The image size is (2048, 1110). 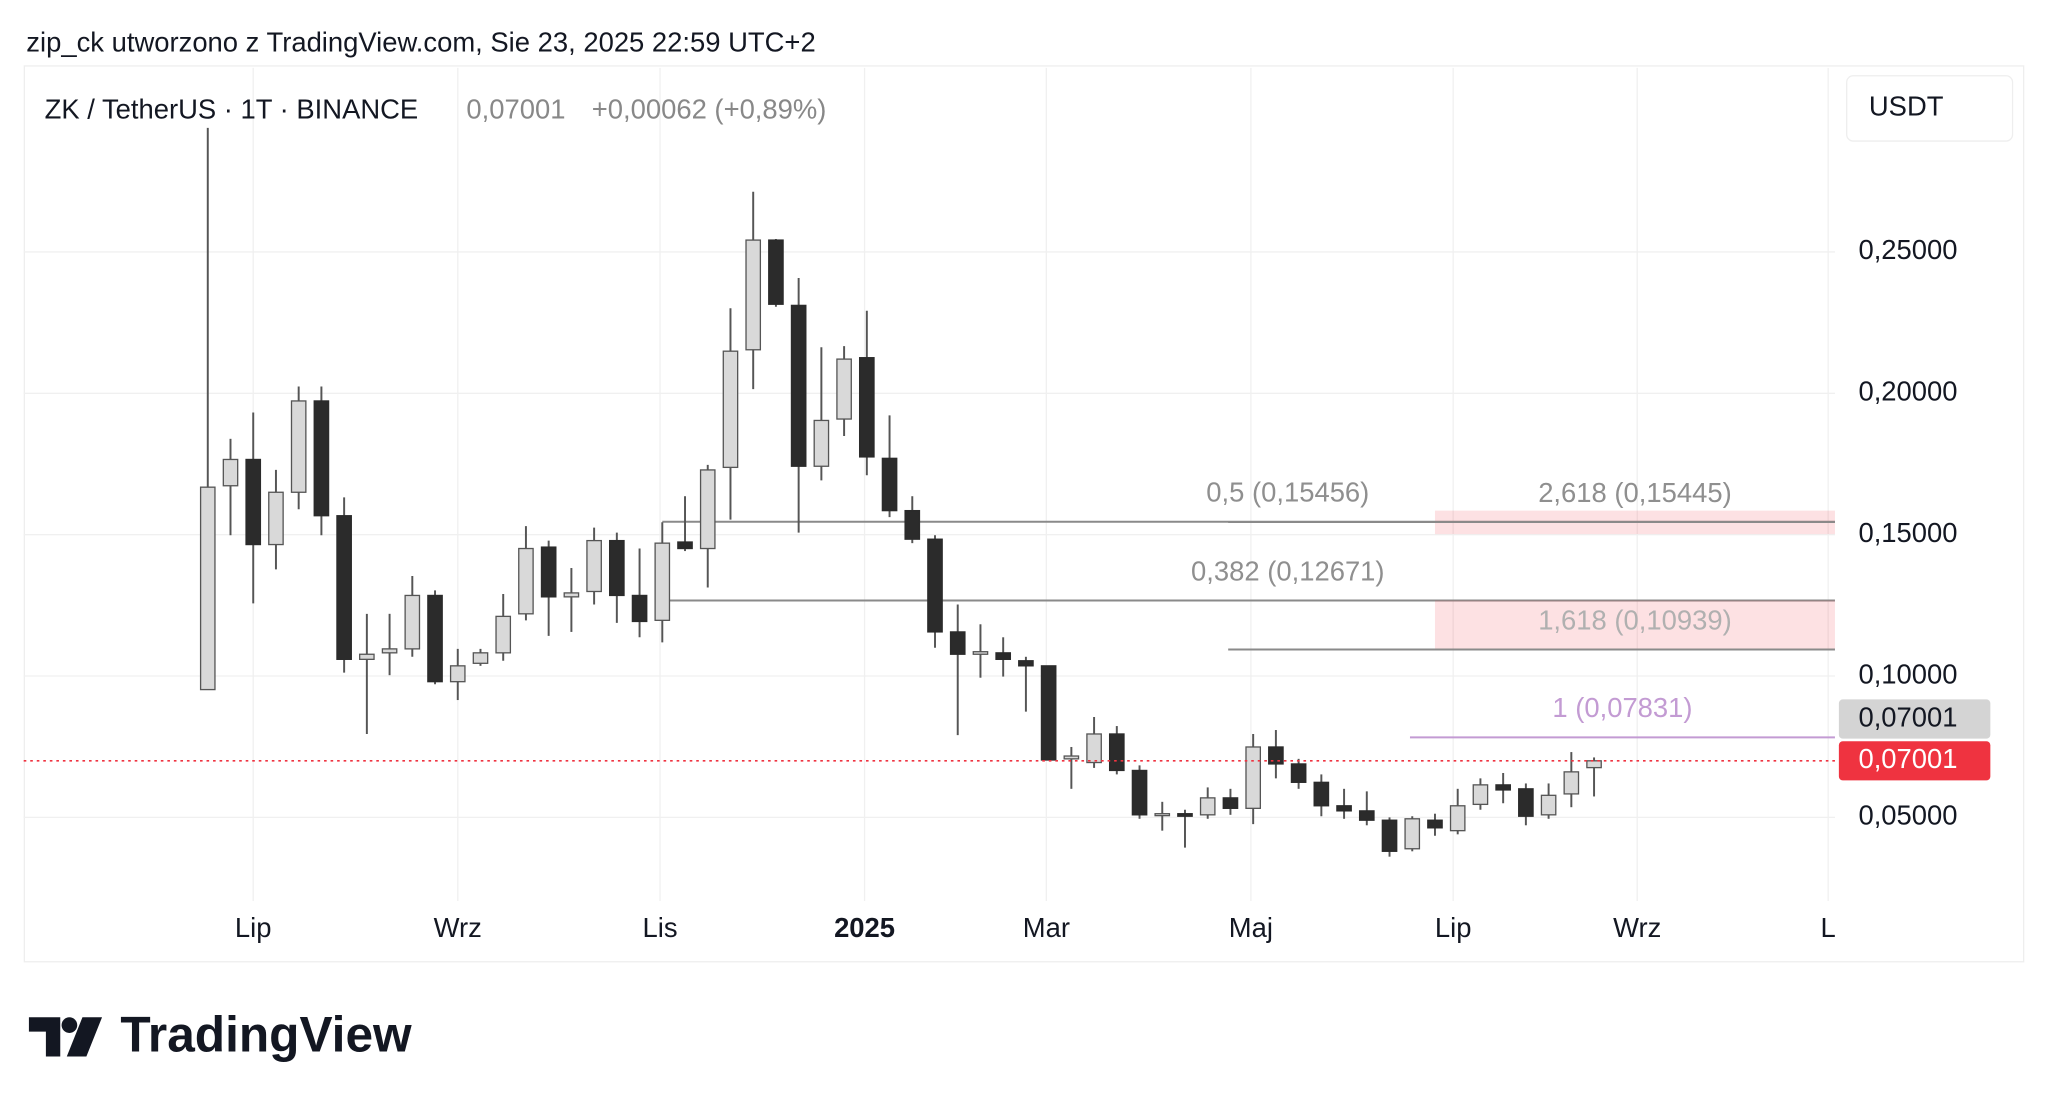 What do you see at coordinates (1251, 927) in the screenshot?
I see `x-tick-label: Maj` at bounding box center [1251, 927].